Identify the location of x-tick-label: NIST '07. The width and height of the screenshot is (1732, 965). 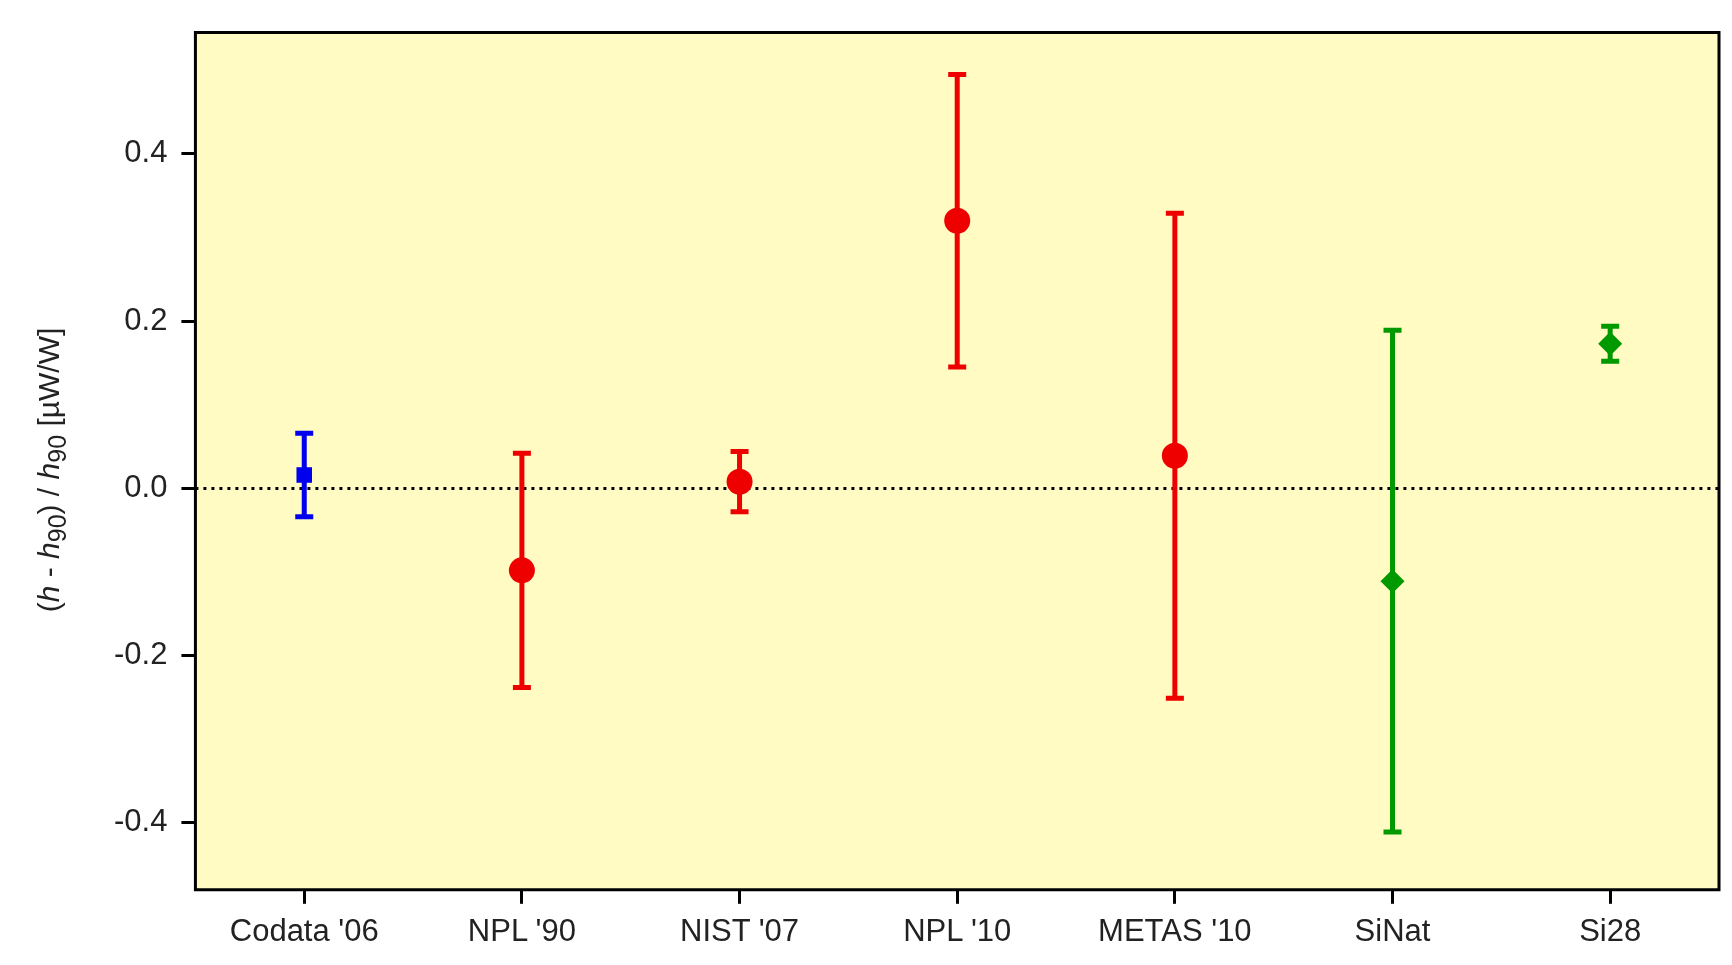
(740, 930).